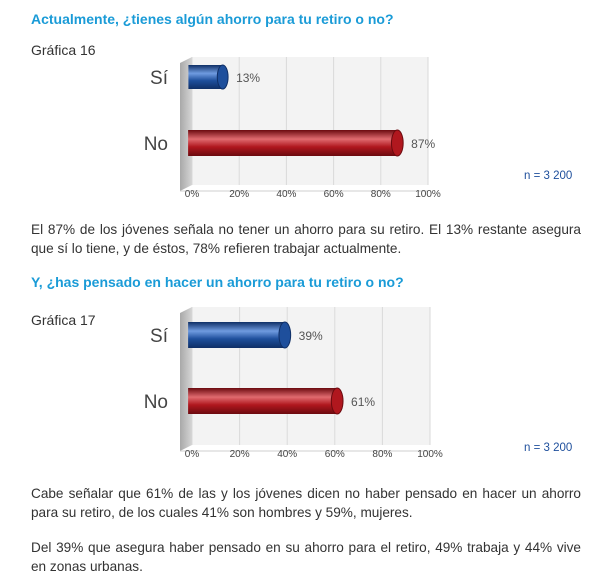 This screenshot has width=614, height=577. I want to click on plot-area, so click(310, 121).